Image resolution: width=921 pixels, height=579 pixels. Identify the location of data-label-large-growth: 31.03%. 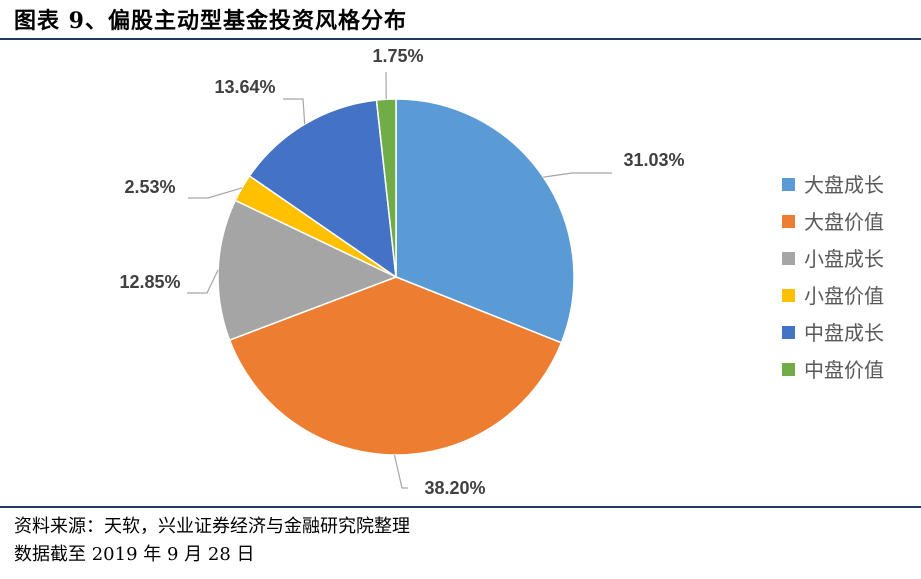
(653, 160).